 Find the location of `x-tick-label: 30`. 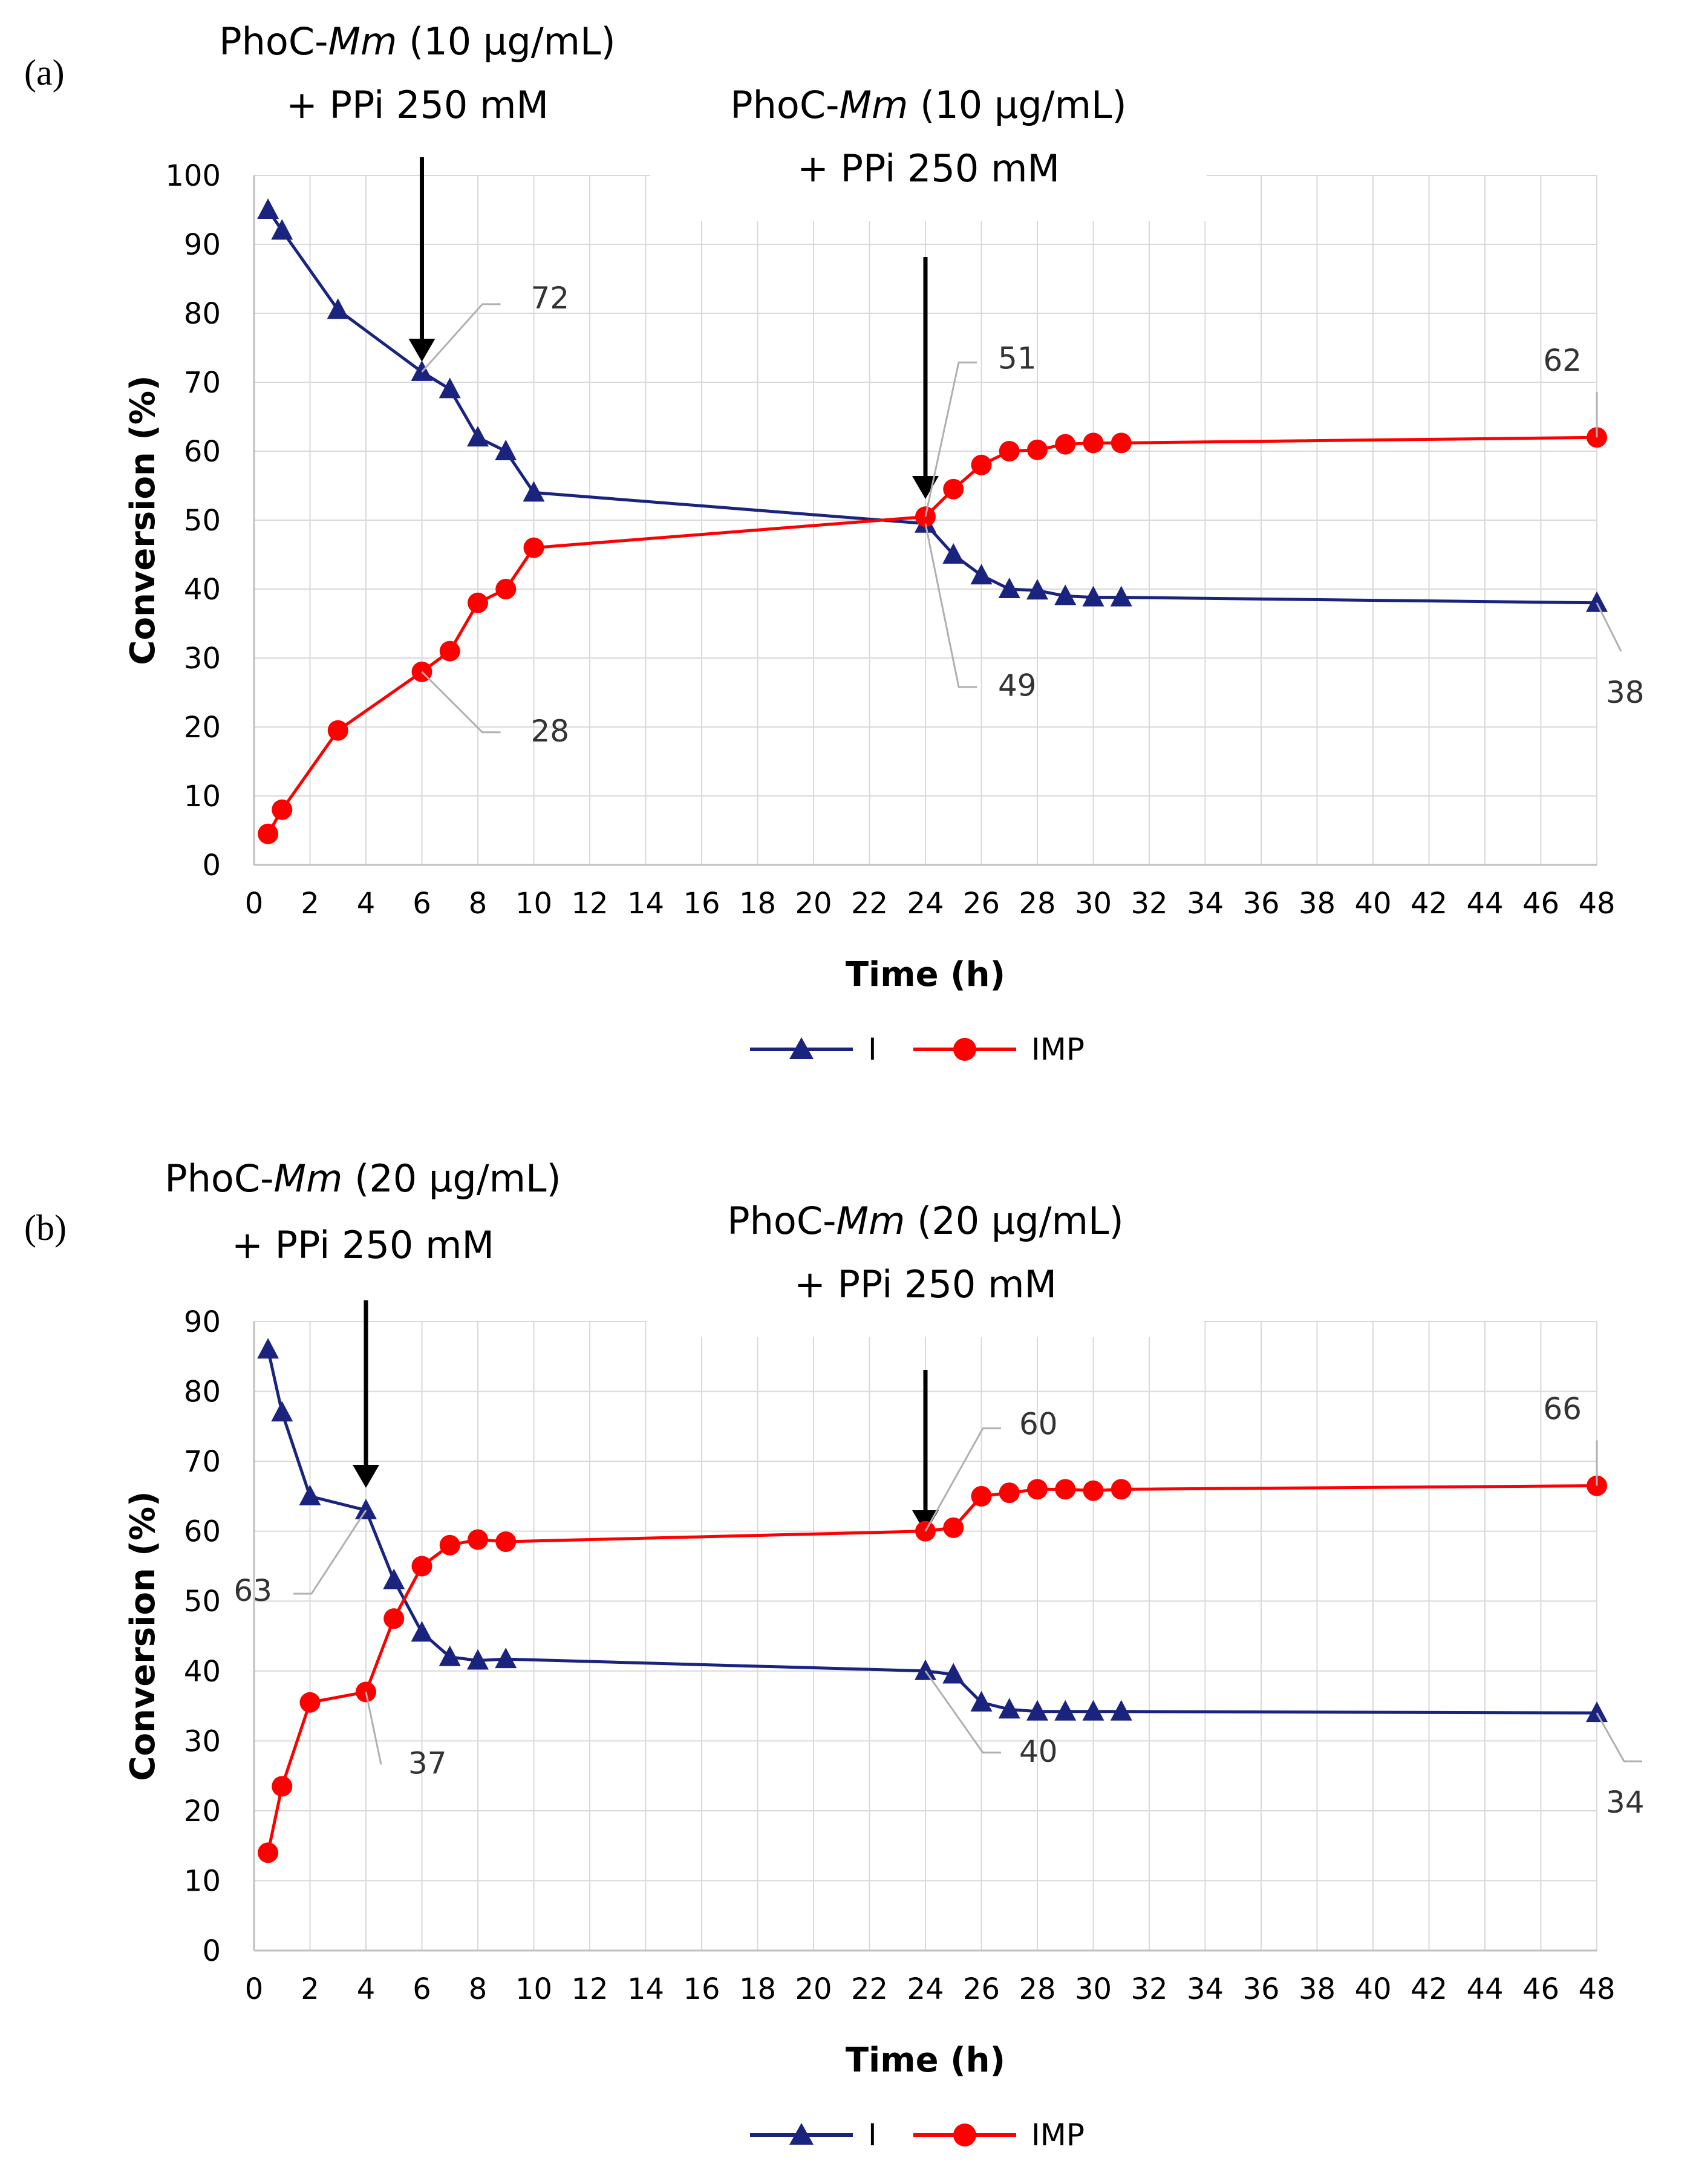

x-tick-label: 30 is located at coordinates (1093, 1989).